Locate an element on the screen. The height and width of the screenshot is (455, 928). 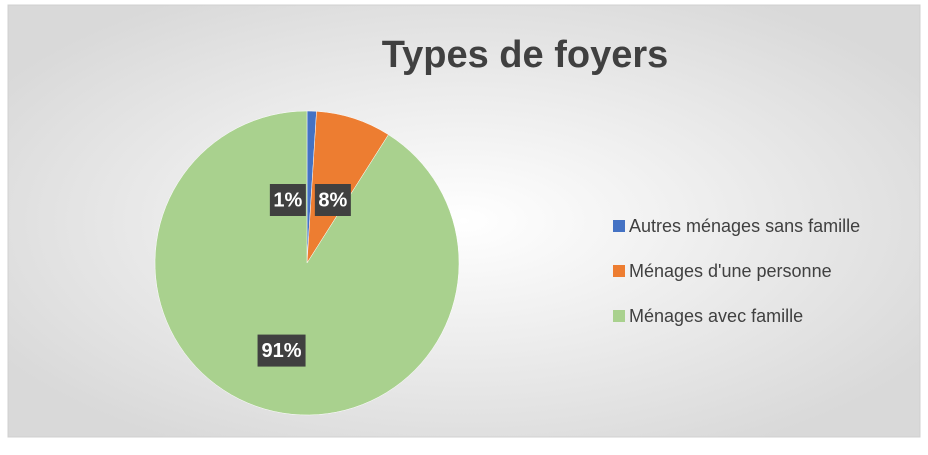
chart-title: Types de foyers is located at coordinates (525, 55).